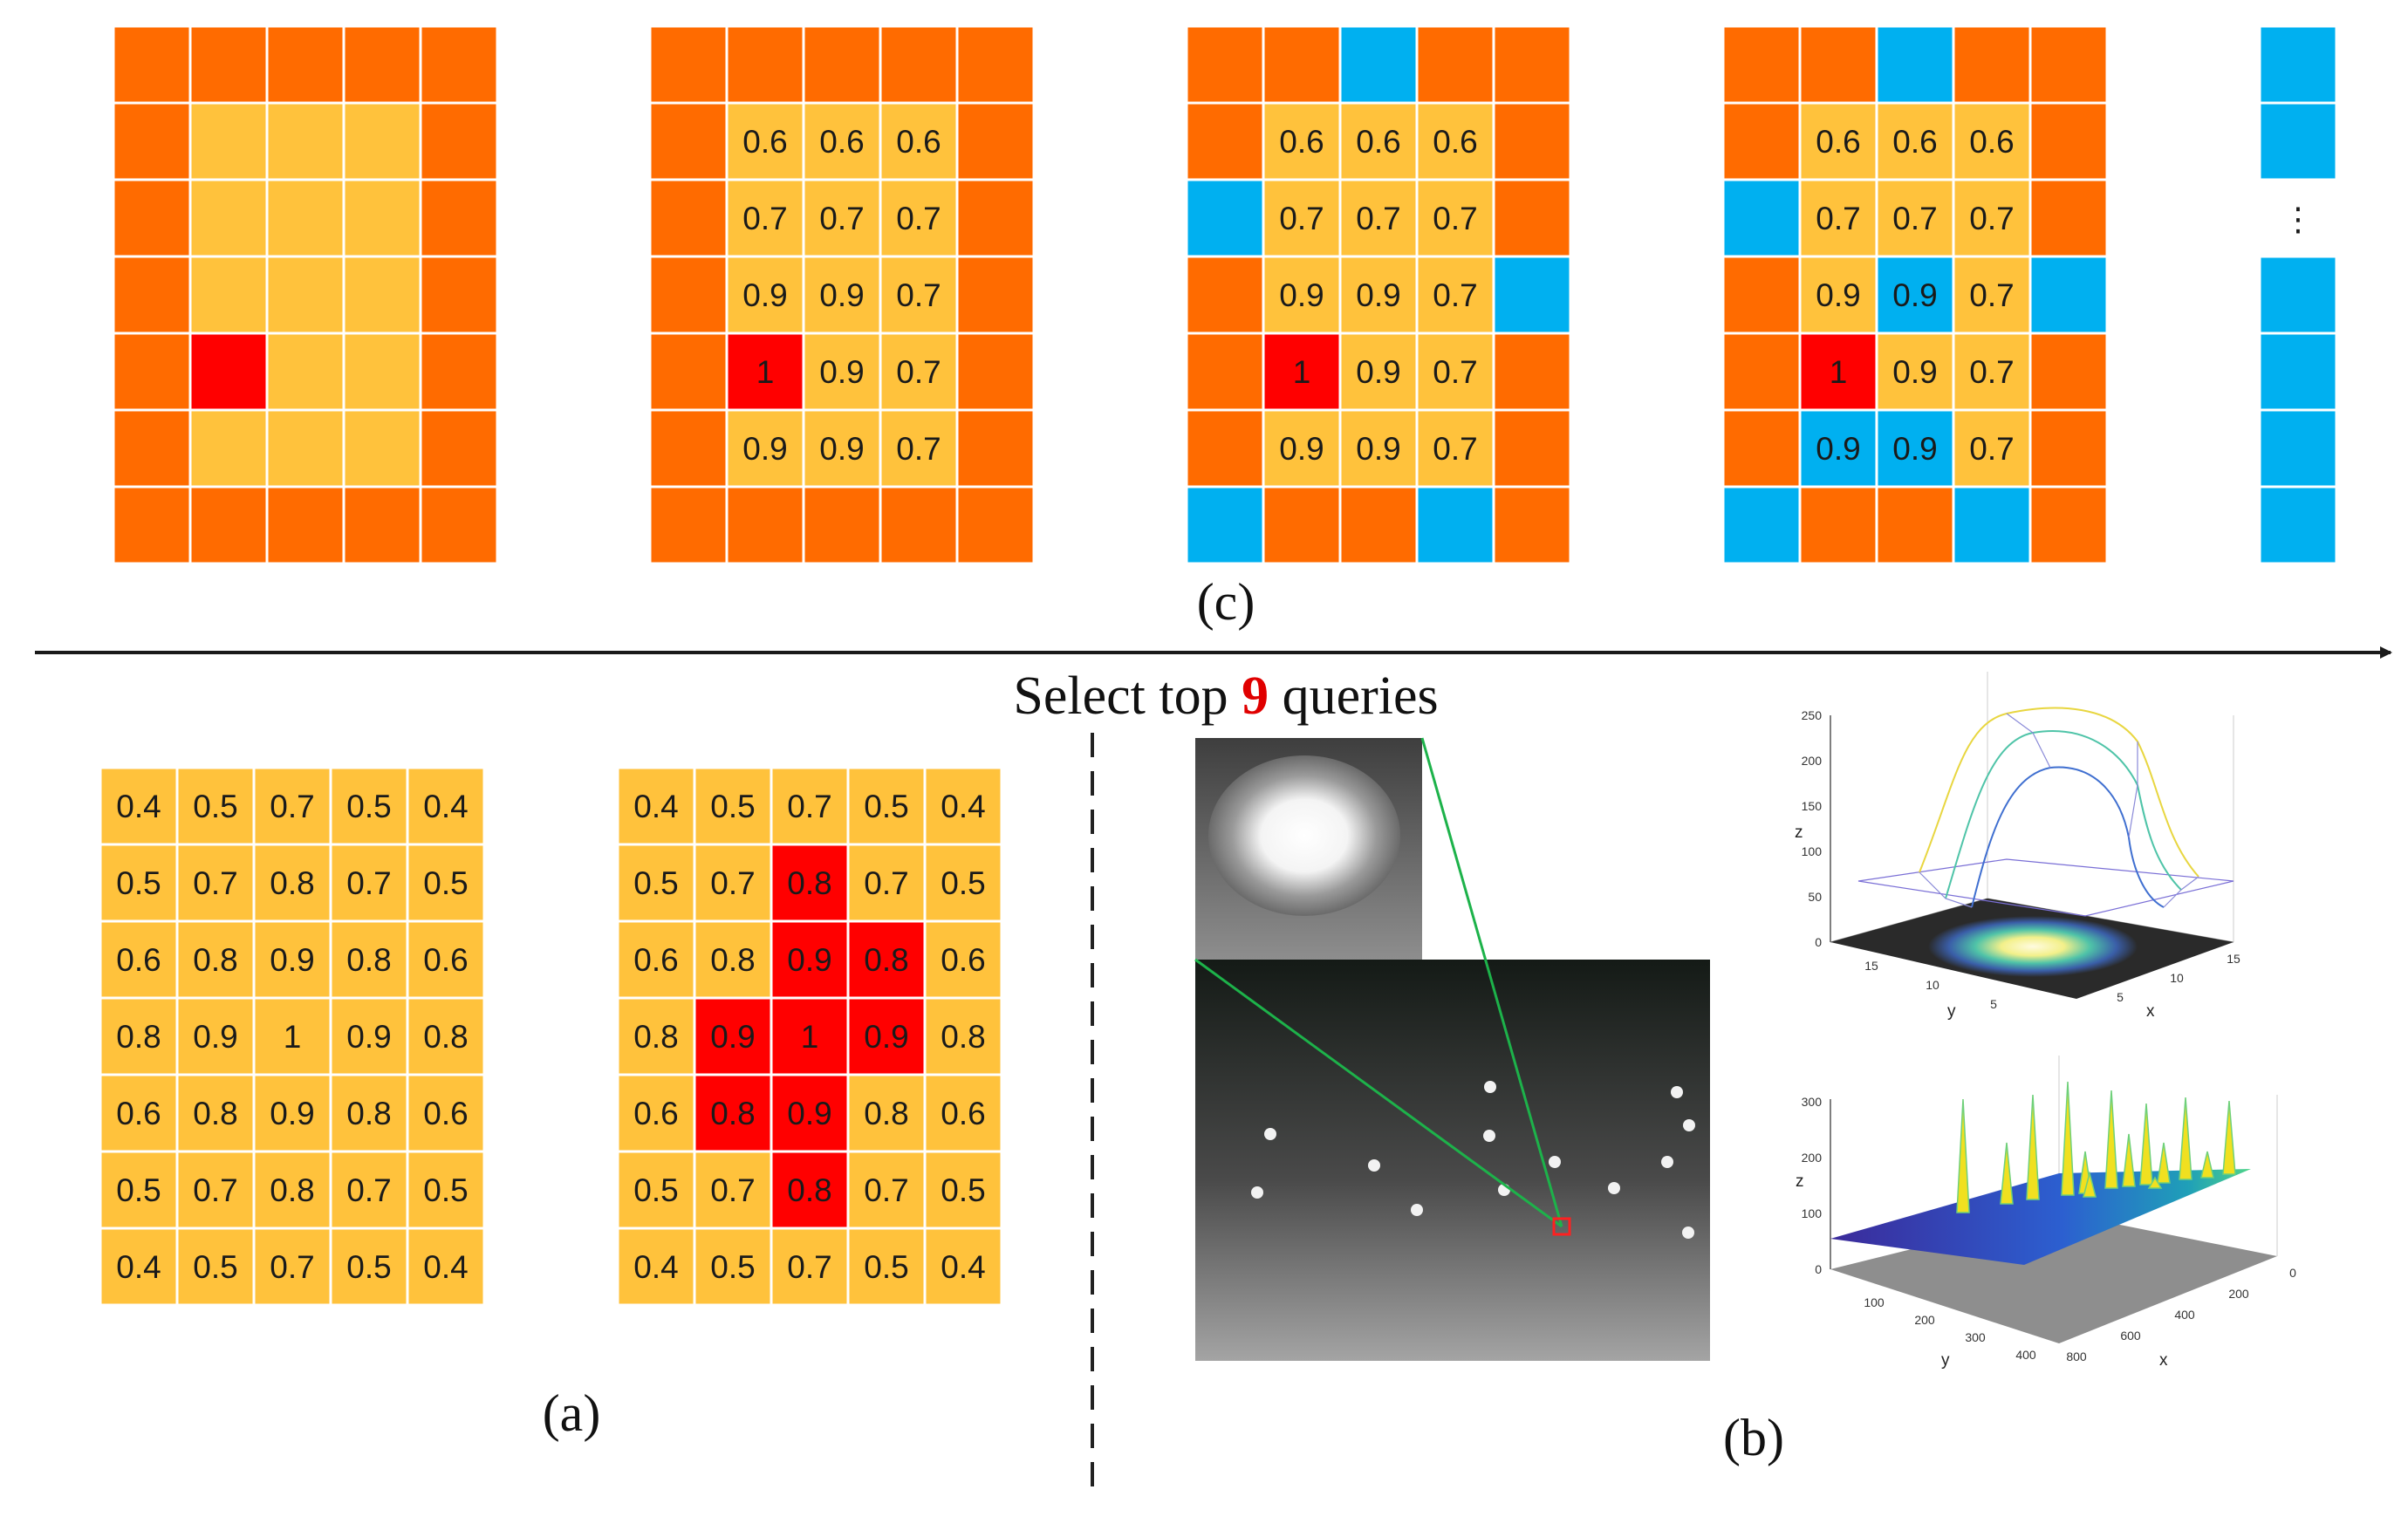  Describe the element at coordinates (2298, 525) in the screenshot. I see `selected-query-cell` at that location.